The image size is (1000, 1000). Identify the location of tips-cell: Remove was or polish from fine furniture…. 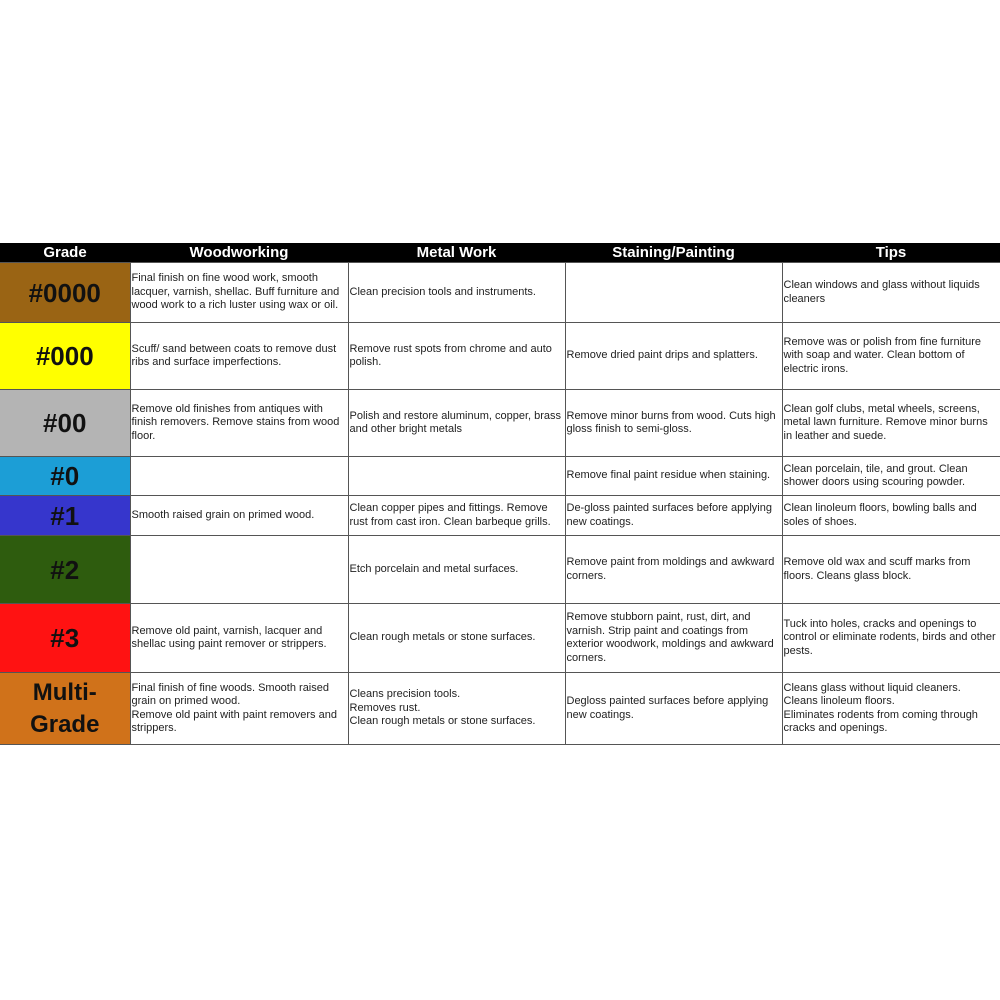
(890, 356).